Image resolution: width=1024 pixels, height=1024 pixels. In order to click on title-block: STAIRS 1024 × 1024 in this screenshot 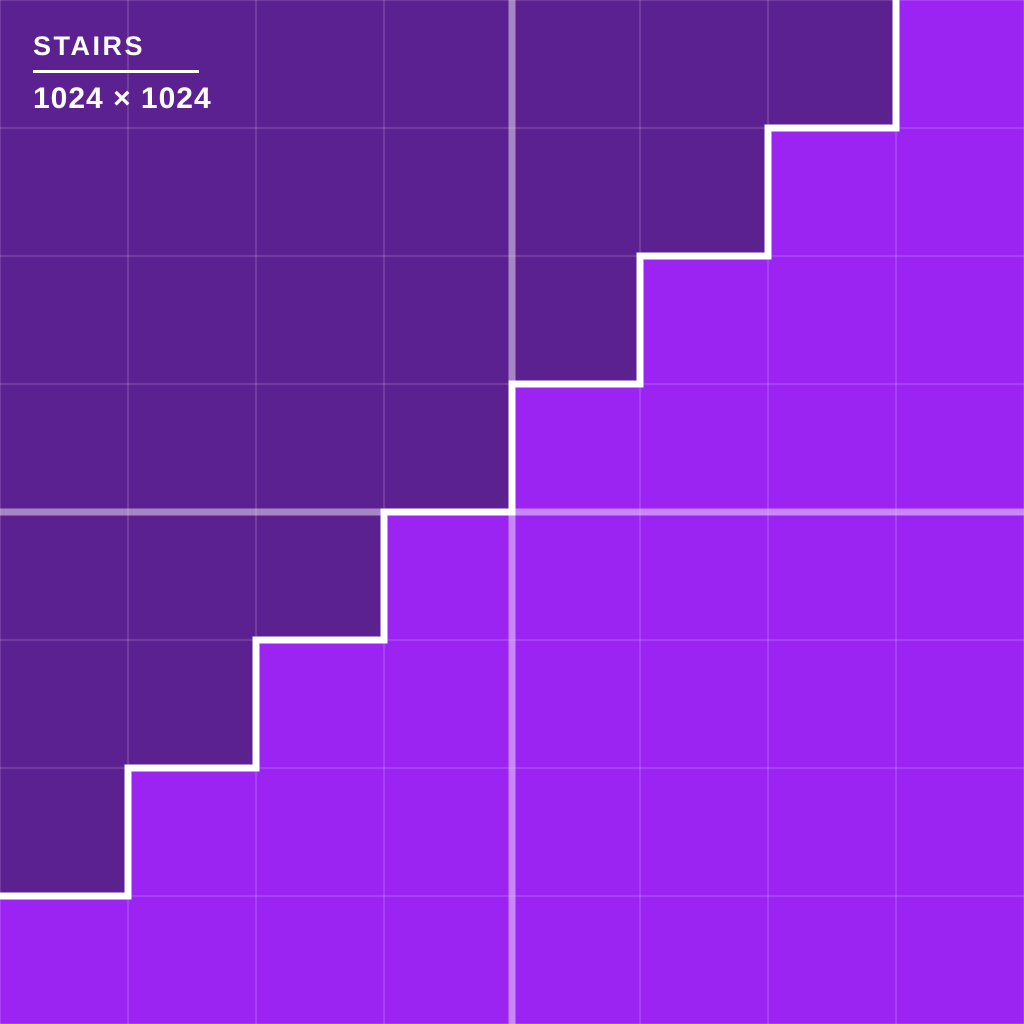, I will do `click(122, 72)`.